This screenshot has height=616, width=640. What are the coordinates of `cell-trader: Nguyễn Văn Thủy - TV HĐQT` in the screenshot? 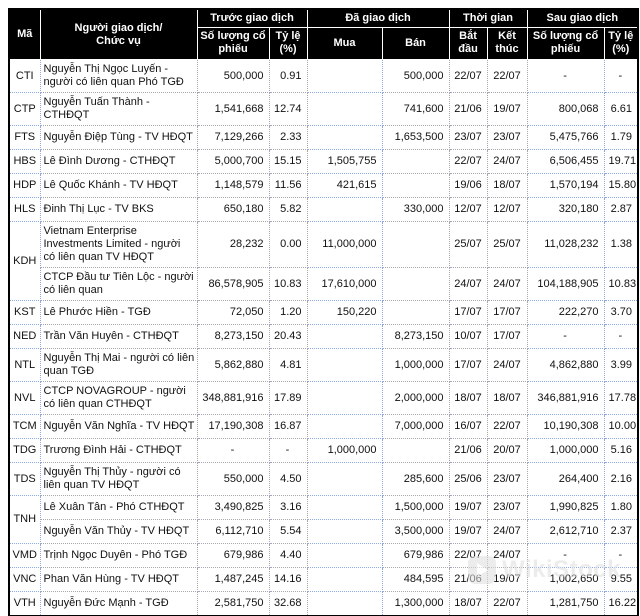 It's located at (118, 531).